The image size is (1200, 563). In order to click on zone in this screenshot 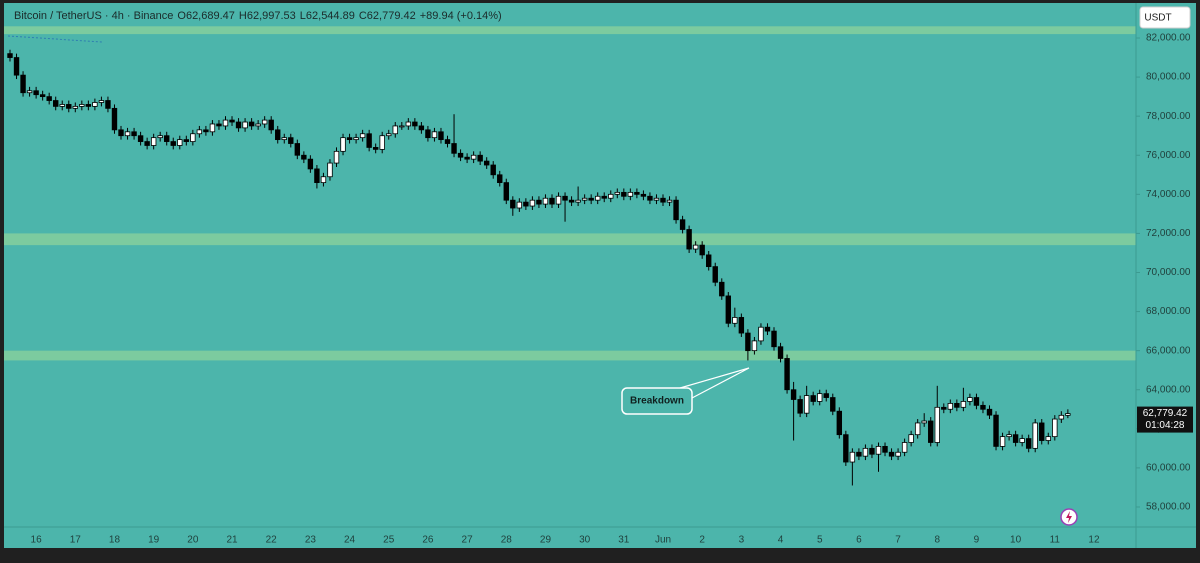, I will do `click(570, 355)`.